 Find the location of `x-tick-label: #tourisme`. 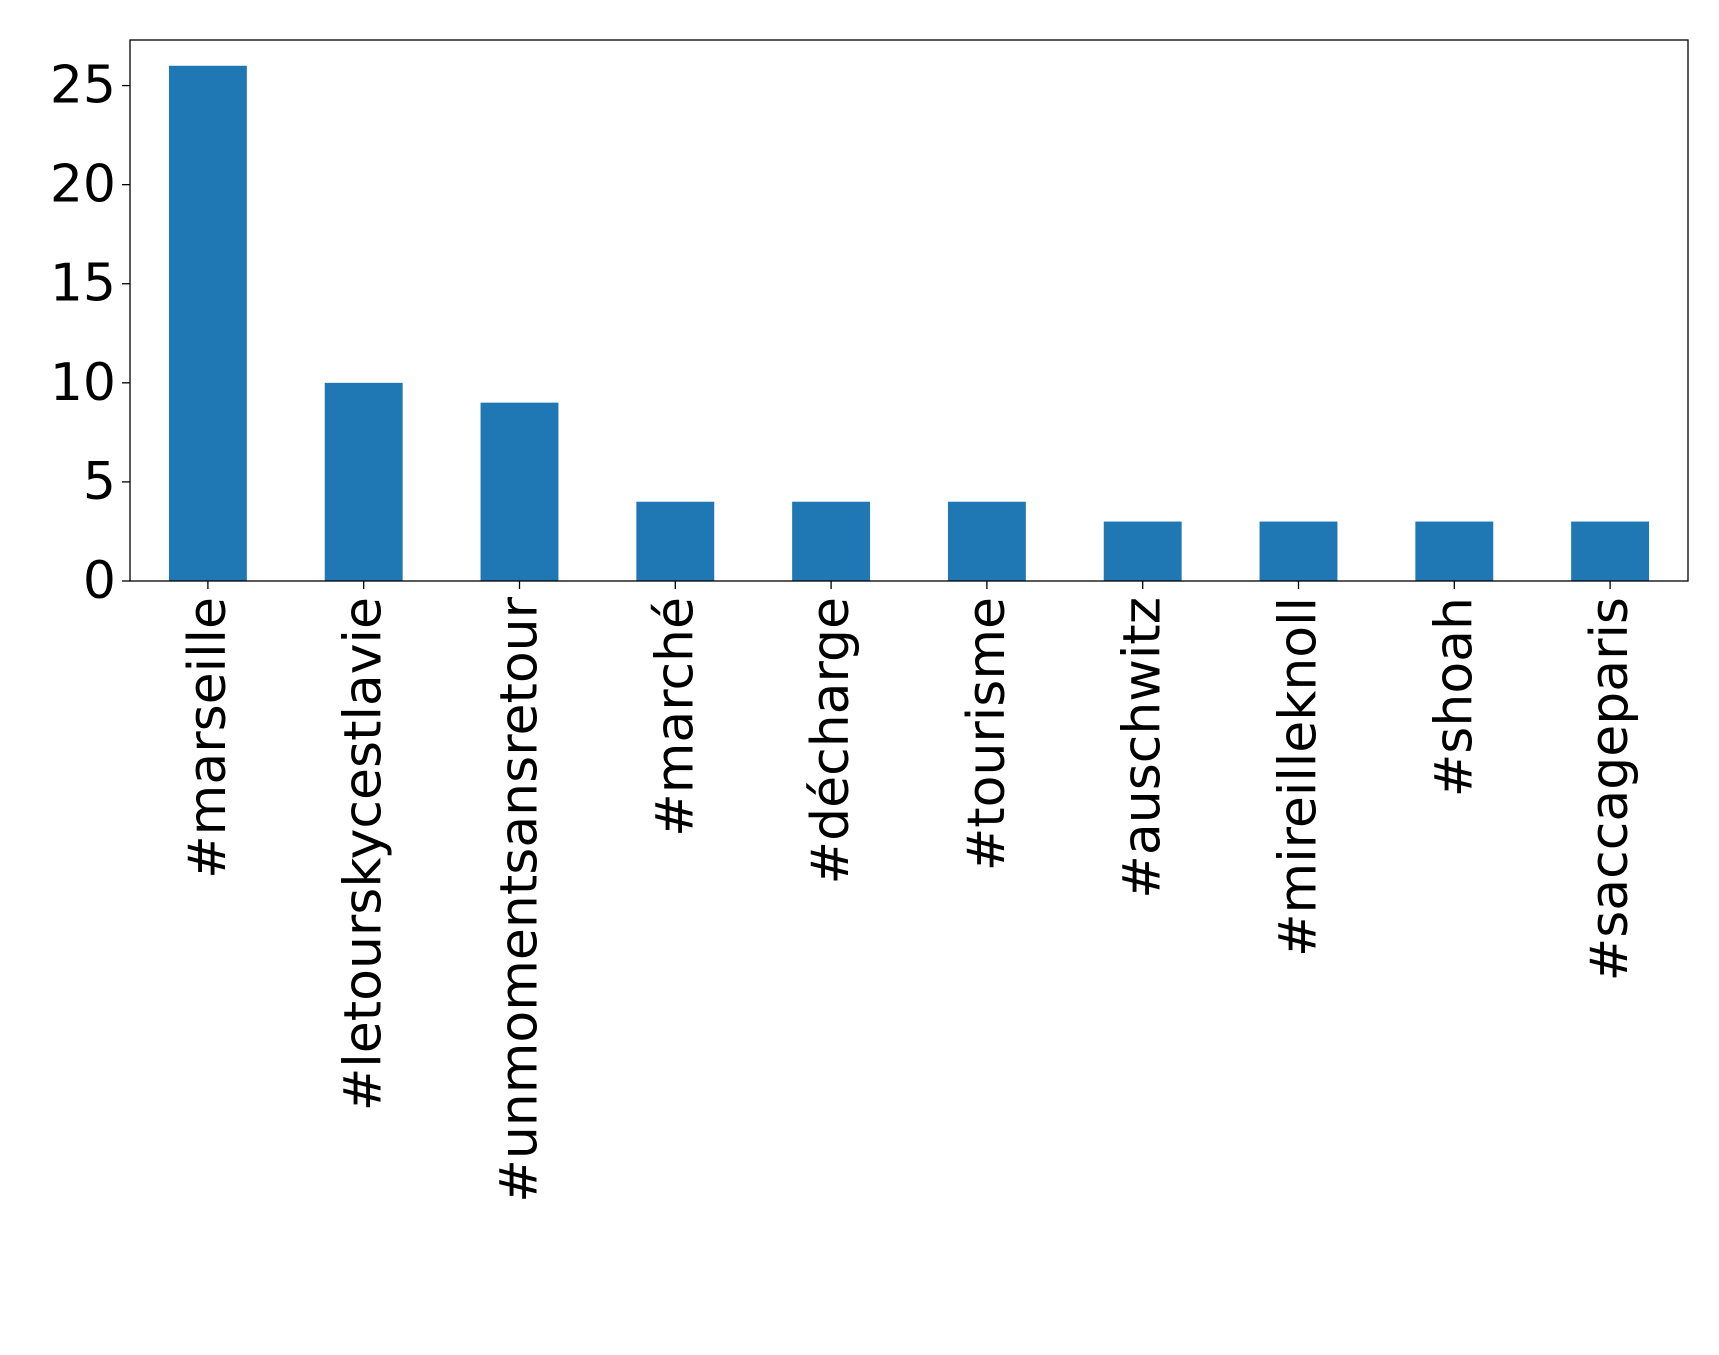

x-tick-label: #tourisme is located at coordinates (987, 734).